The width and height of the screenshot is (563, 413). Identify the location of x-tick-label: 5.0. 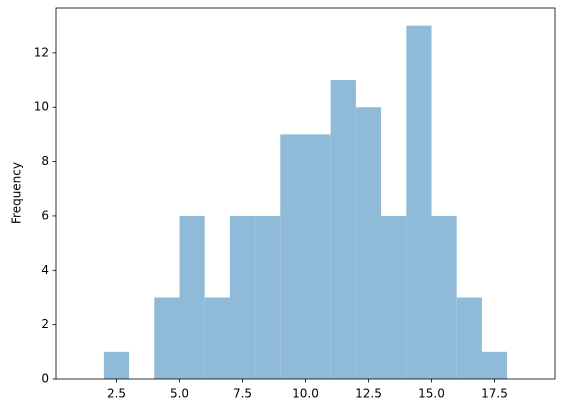
(179, 394).